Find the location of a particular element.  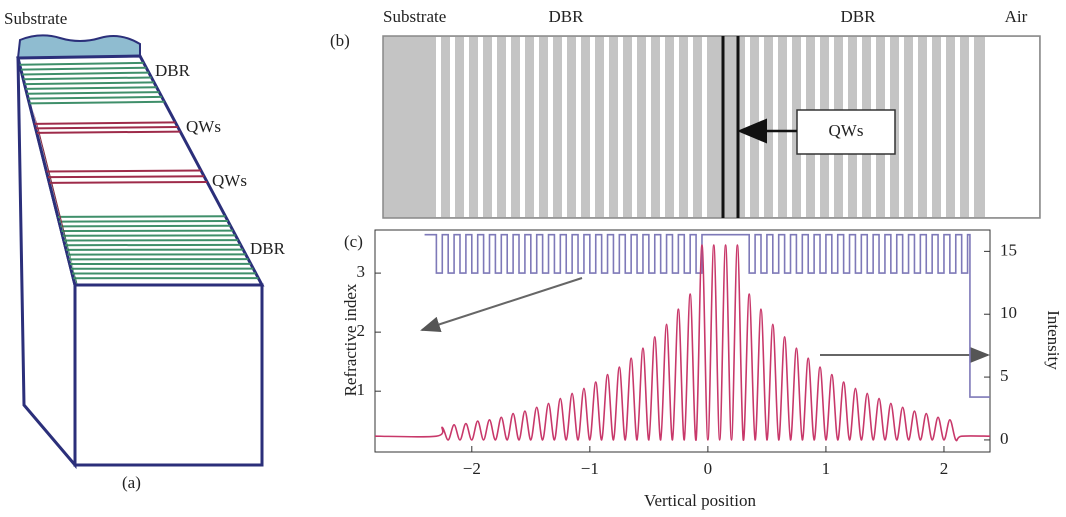

y-tick-label: 2 is located at coordinates (361, 330).